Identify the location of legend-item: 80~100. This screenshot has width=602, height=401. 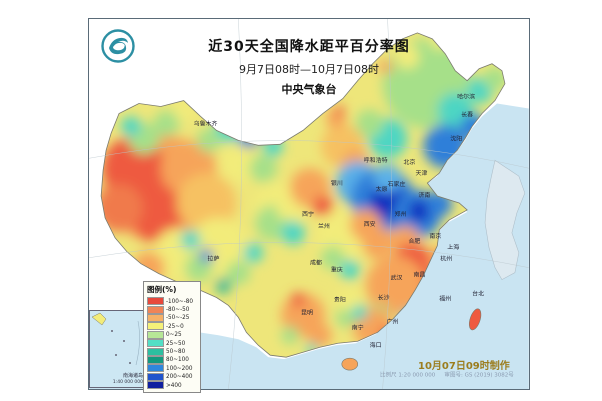
(172, 359).